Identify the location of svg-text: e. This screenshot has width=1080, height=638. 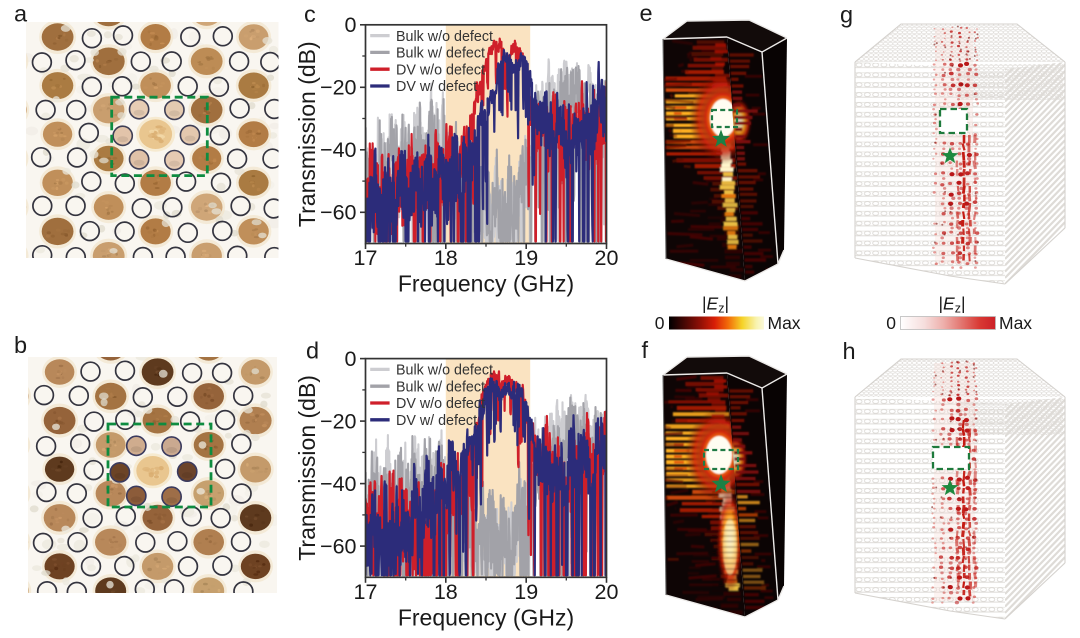
(646, 13).